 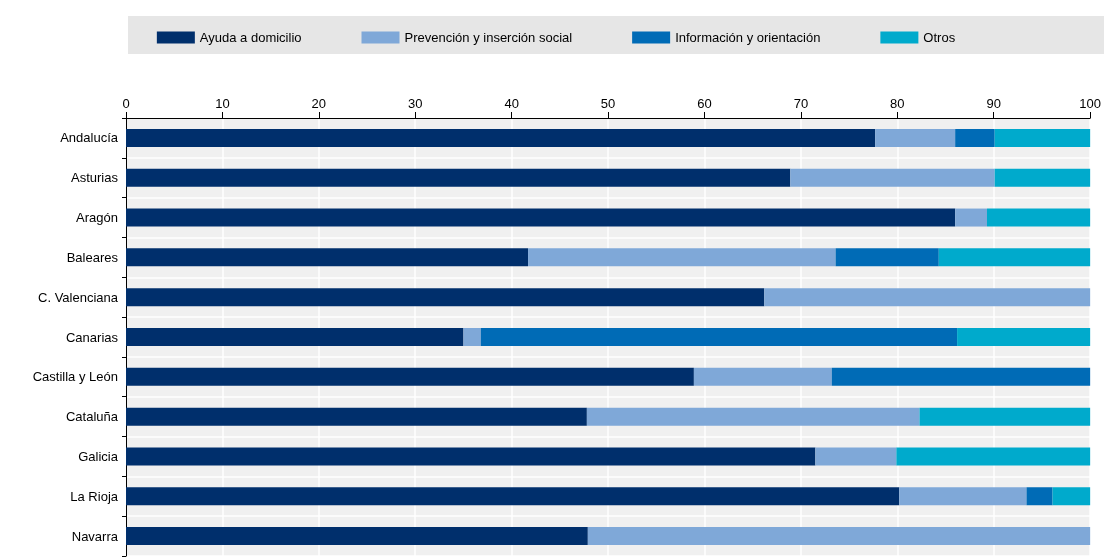 I want to click on y-tick-label: La Rioja, so click(x=94, y=496).